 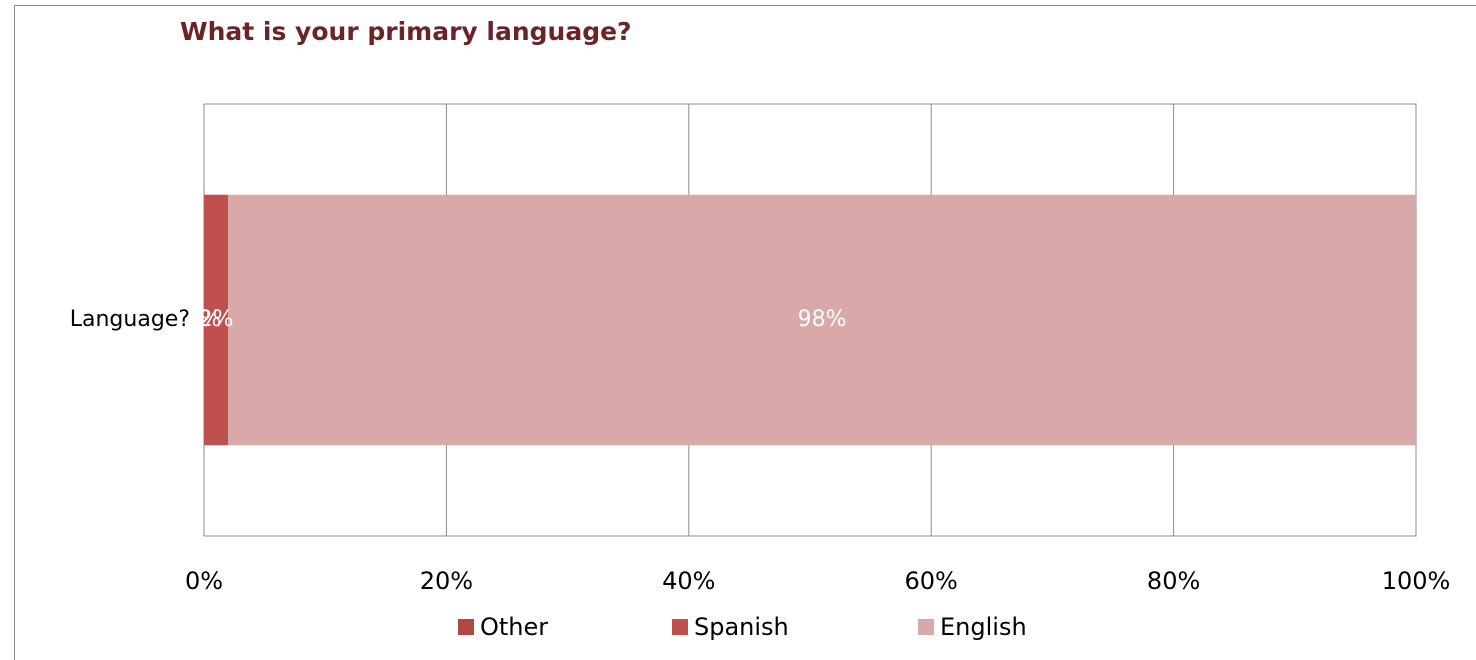 I want to click on x-tick-label: 20%, so click(x=446, y=581).